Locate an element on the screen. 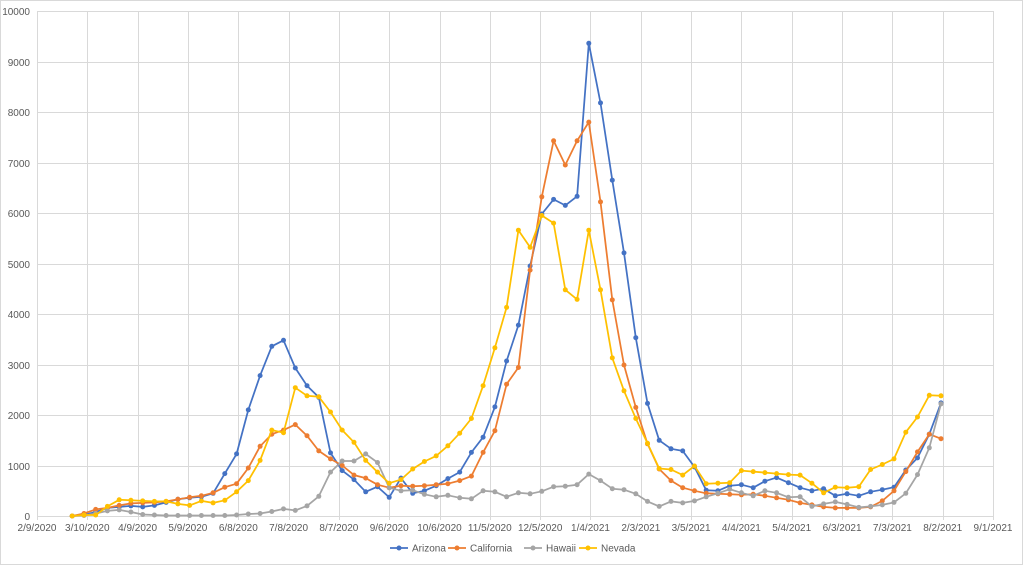  y-tick-label: 10000 is located at coordinates (16, 12).